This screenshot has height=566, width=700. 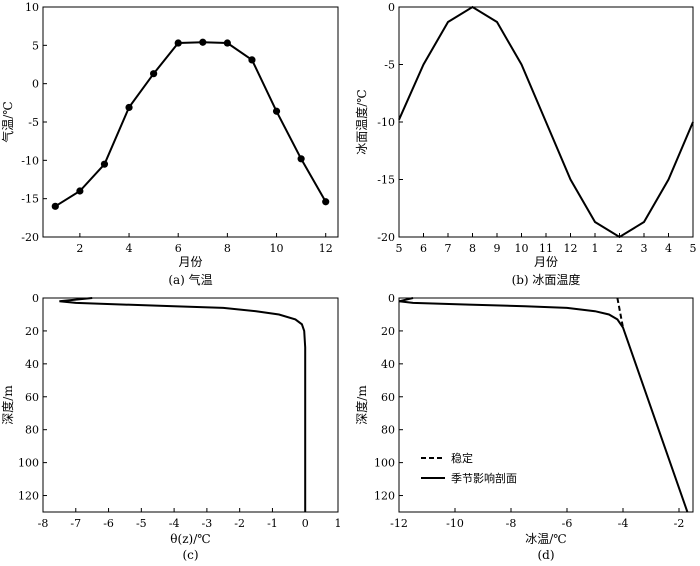 What do you see at coordinates (32, 331) in the screenshot?
I see `y-tick-label-c: 20` at bounding box center [32, 331].